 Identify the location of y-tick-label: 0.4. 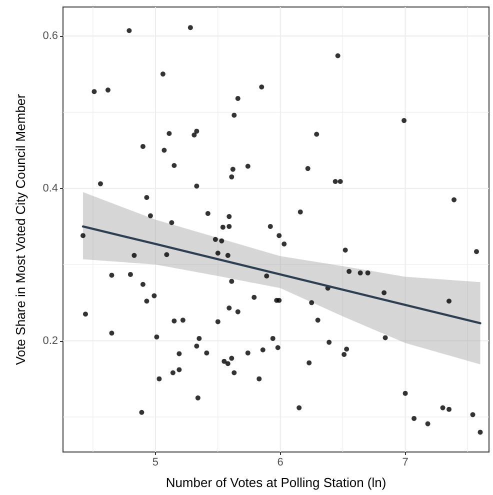
(50, 188).